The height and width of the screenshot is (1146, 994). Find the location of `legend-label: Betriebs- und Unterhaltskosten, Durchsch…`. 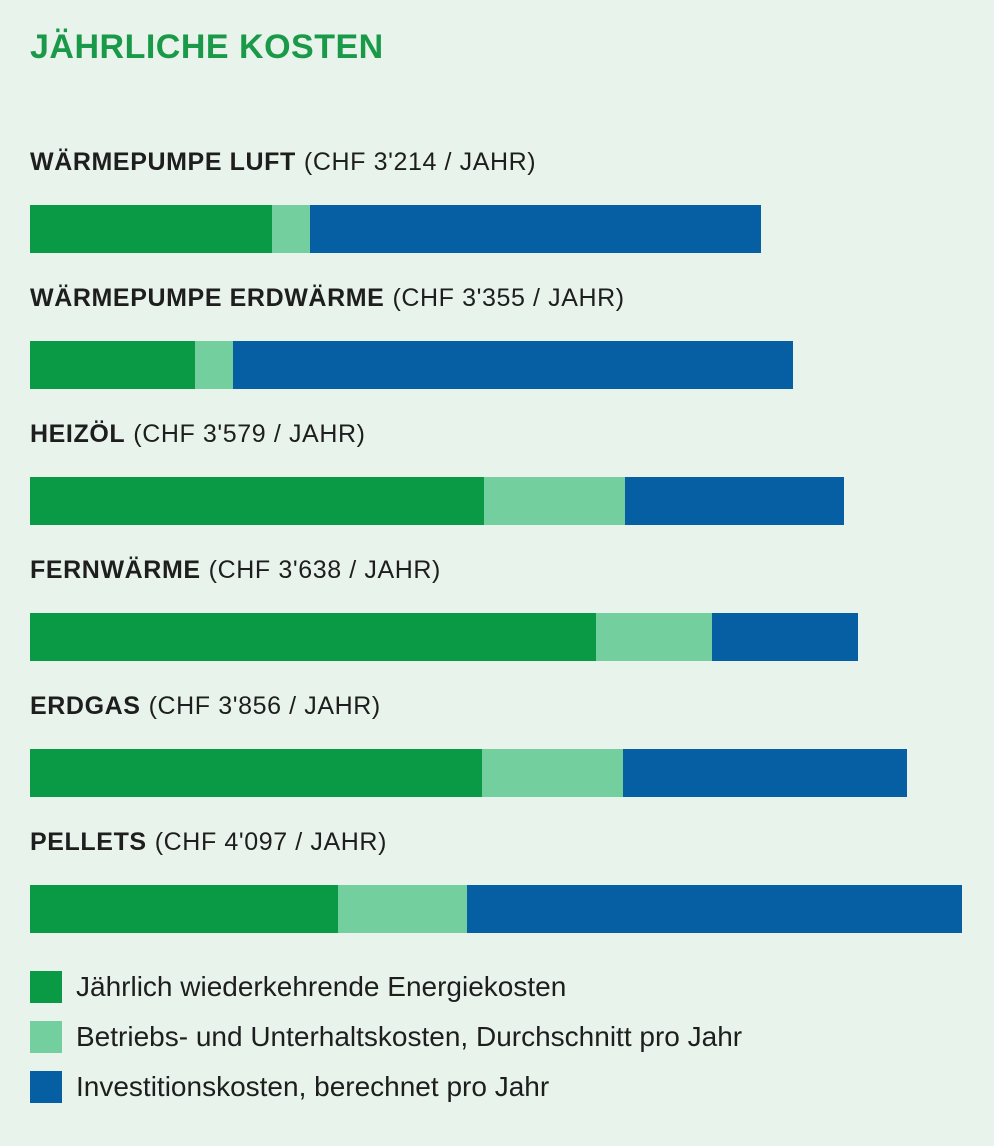

legend-label: Betriebs- und Unterhaltskosten, Durchsch… is located at coordinates (409, 1036).